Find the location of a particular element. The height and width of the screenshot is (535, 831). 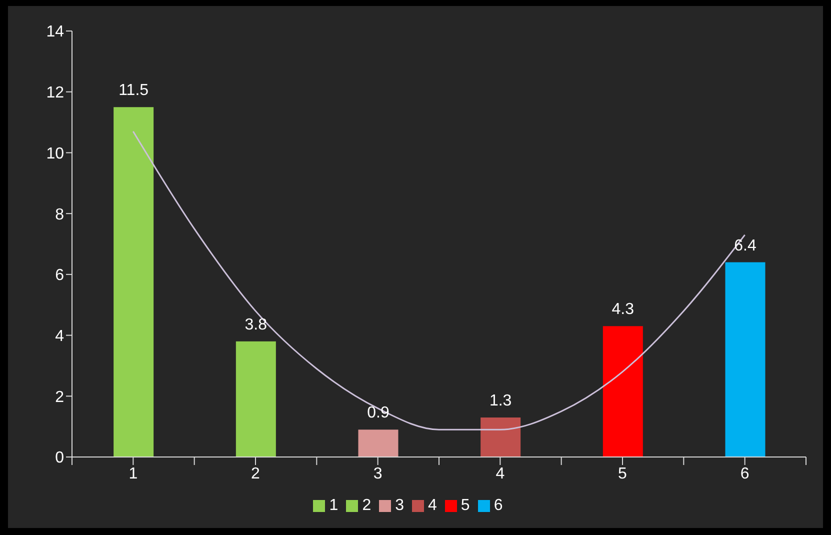

data-label: 0.9 is located at coordinates (378, 413).